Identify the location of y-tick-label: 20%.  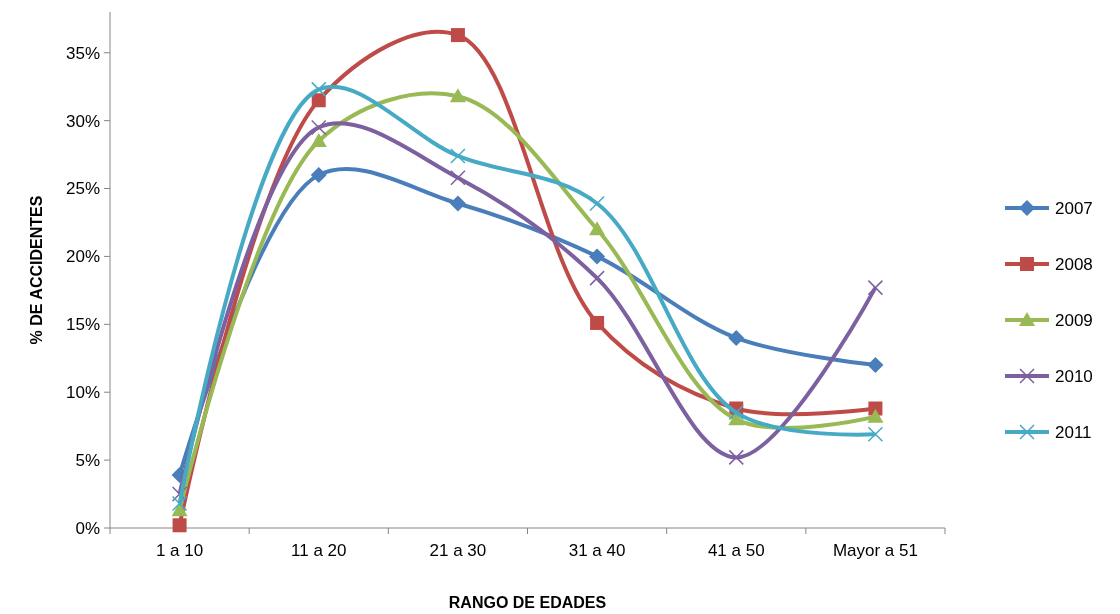
(82, 257).